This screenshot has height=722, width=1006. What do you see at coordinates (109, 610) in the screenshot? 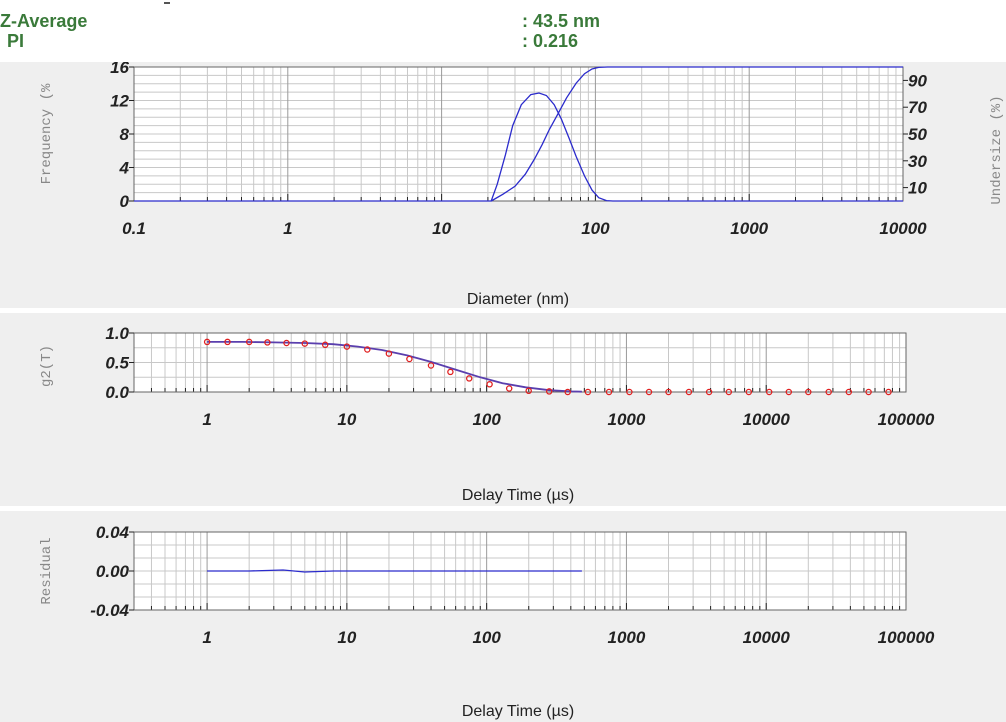
I see `res-ytick-label: -0.04` at bounding box center [109, 610].